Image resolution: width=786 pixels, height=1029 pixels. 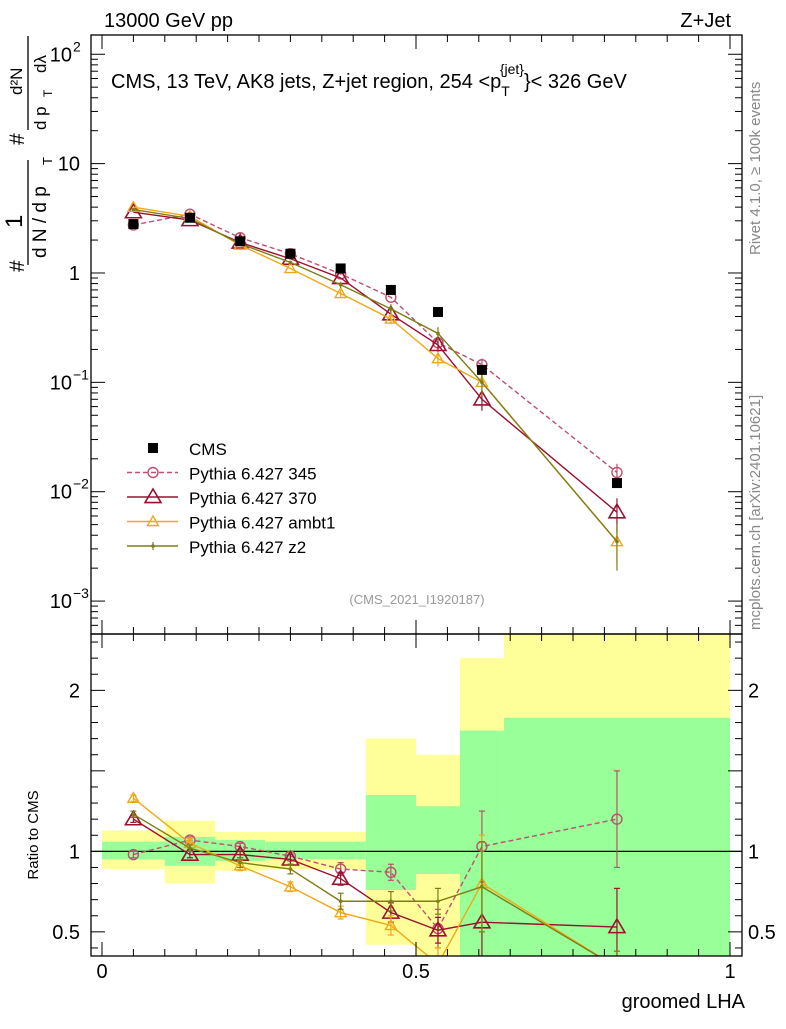 I want to click on legend-entry: Pythia 6.427 345, so click(x=222, y=474).